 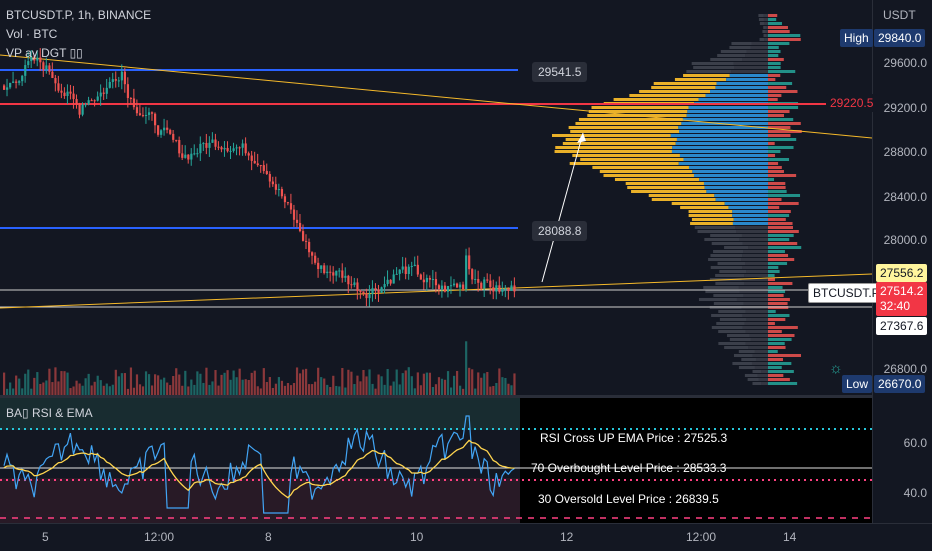 What do you see at coordinates (466, 537) in the screenshot?
I see `time-axis` at bounding box center [466, 537].